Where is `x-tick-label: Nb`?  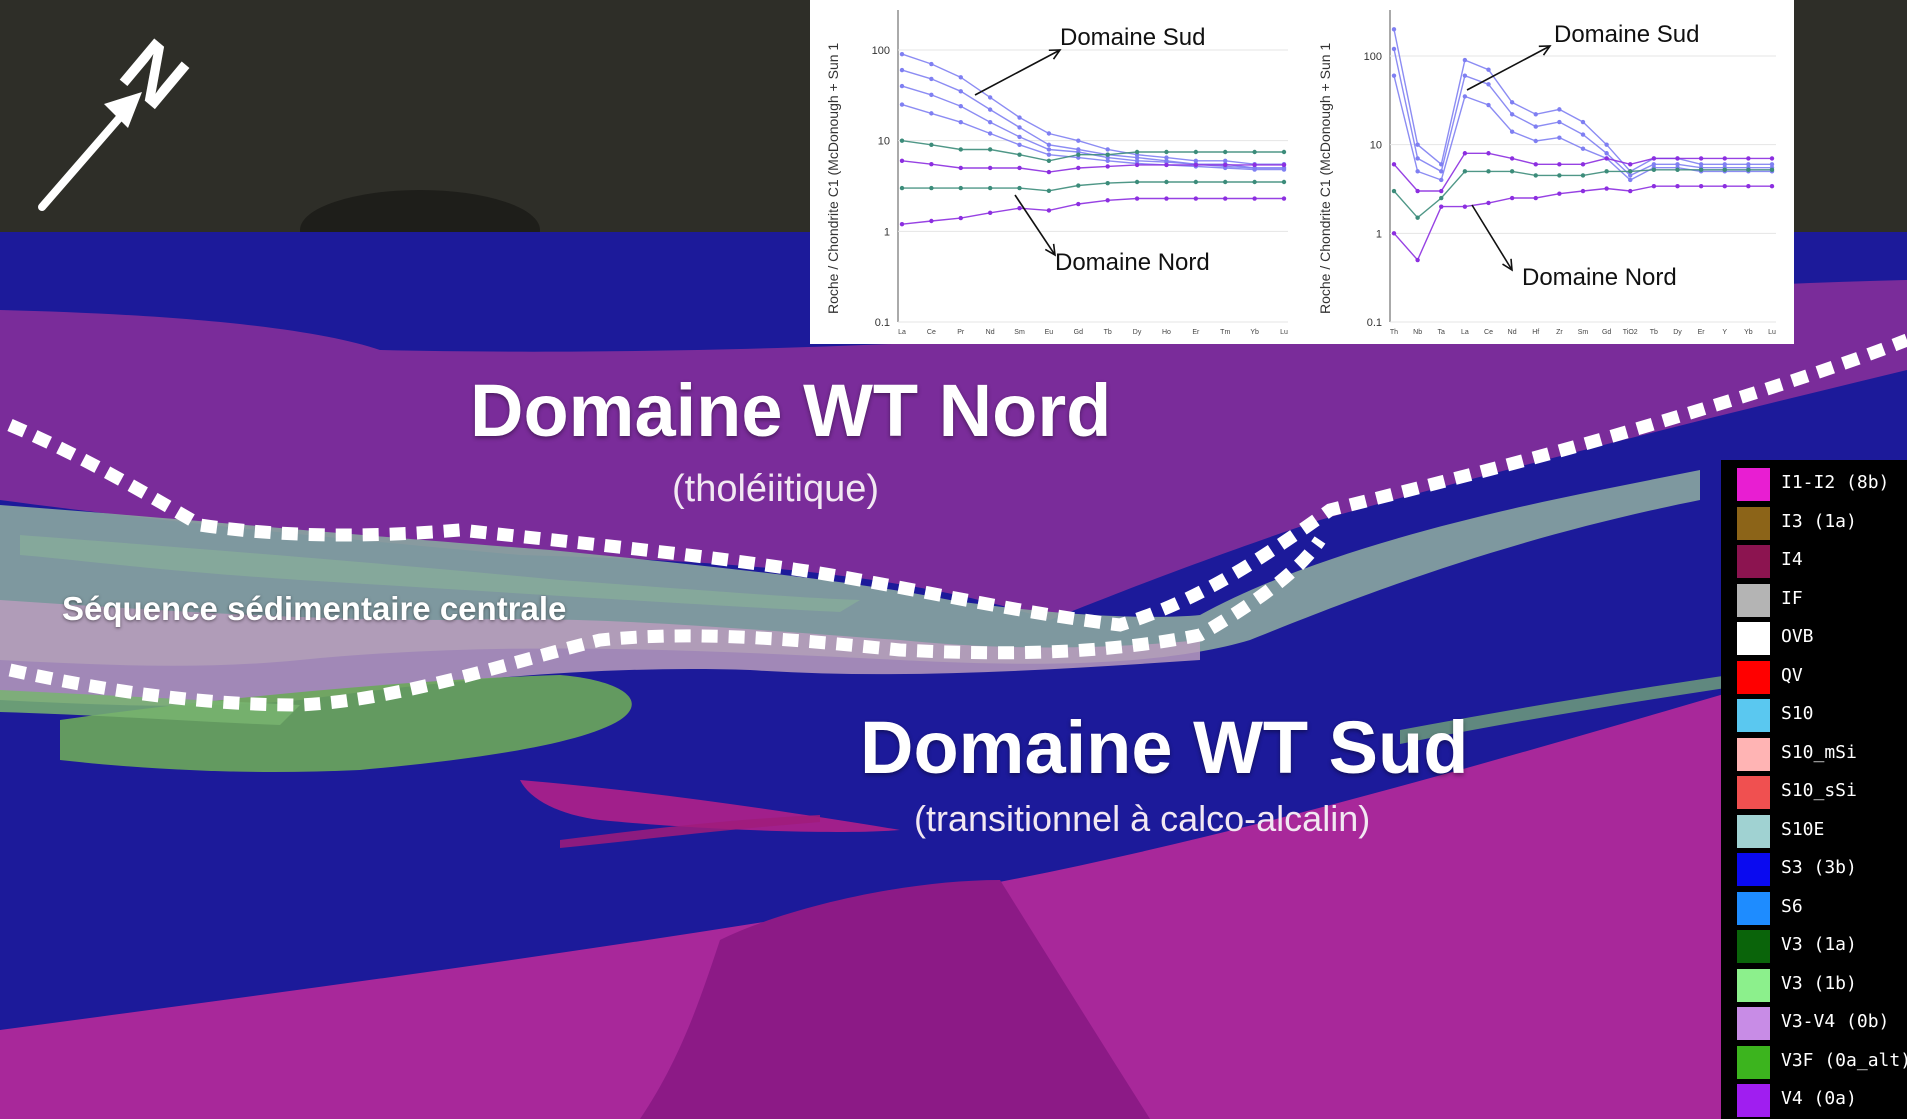 x-tick-label: Nb is located at coordinates (1417, 332).